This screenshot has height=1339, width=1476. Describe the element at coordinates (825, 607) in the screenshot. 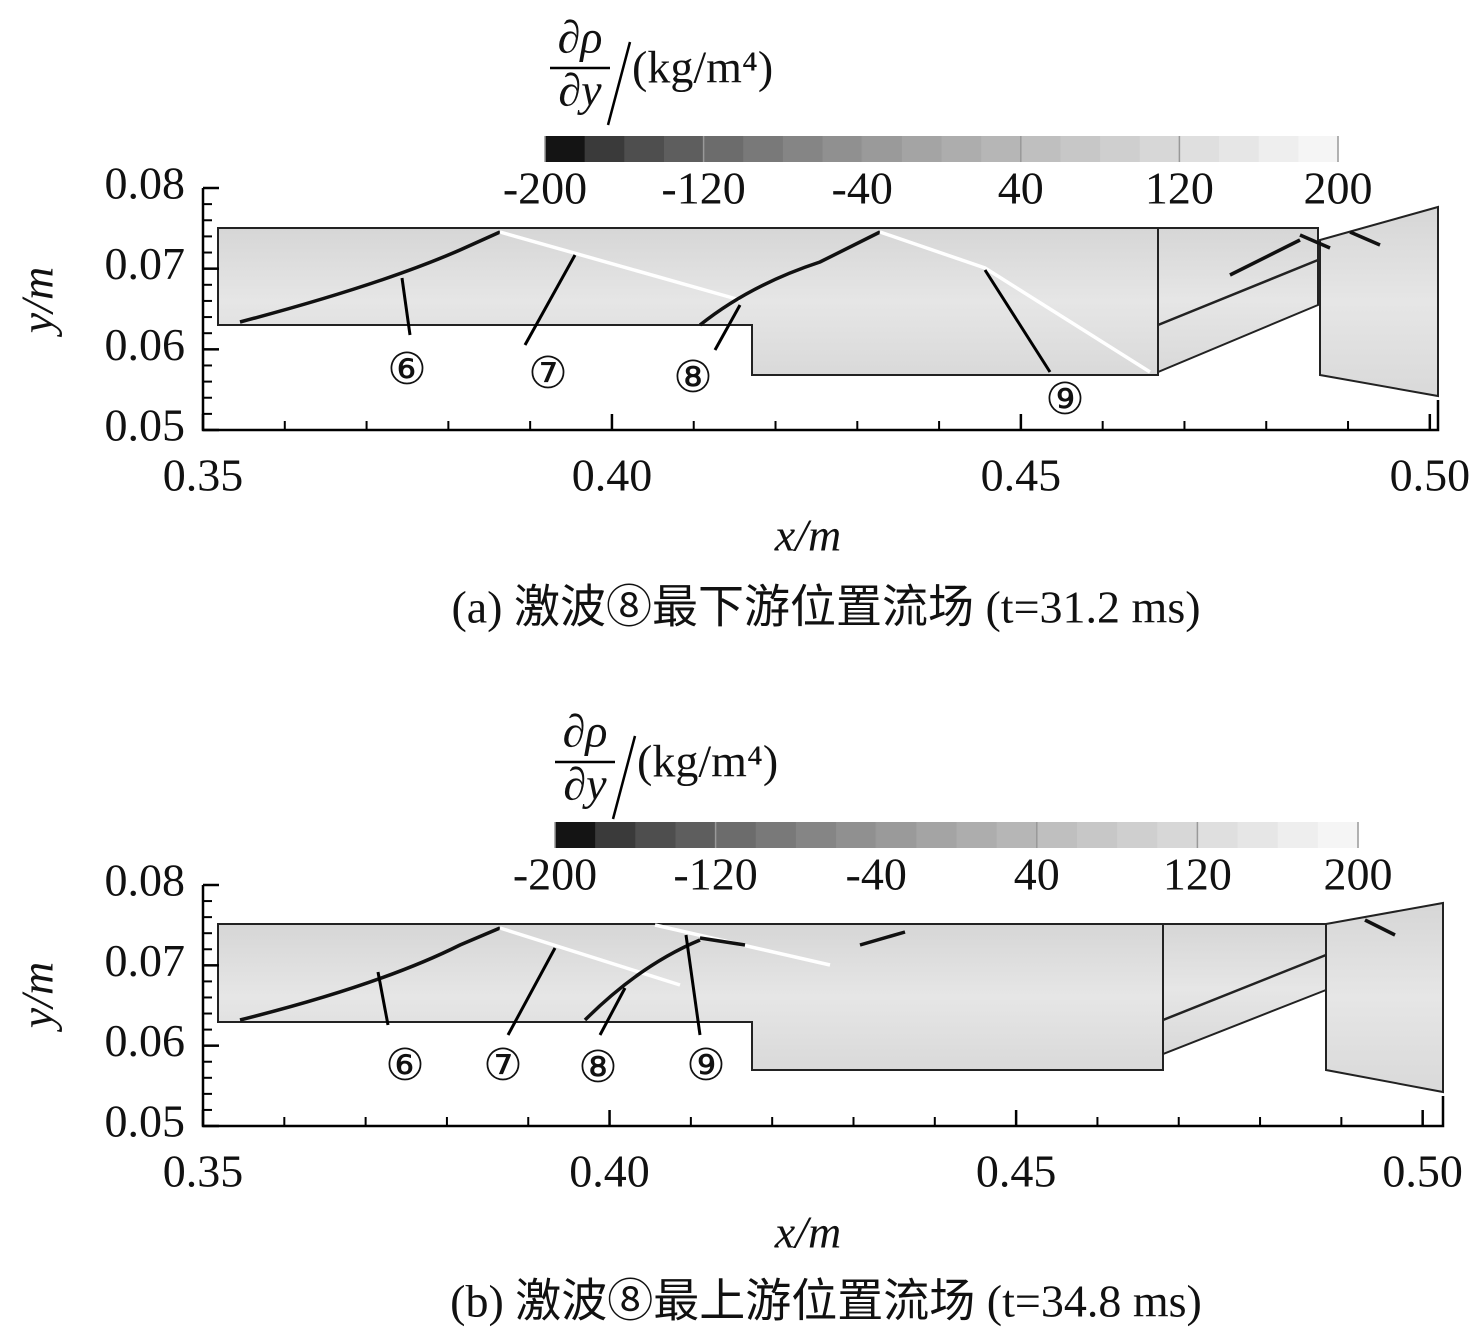

I see `caption: (a) 激波⑧最下游位置流场 (t=31.2 ms)` at that location.